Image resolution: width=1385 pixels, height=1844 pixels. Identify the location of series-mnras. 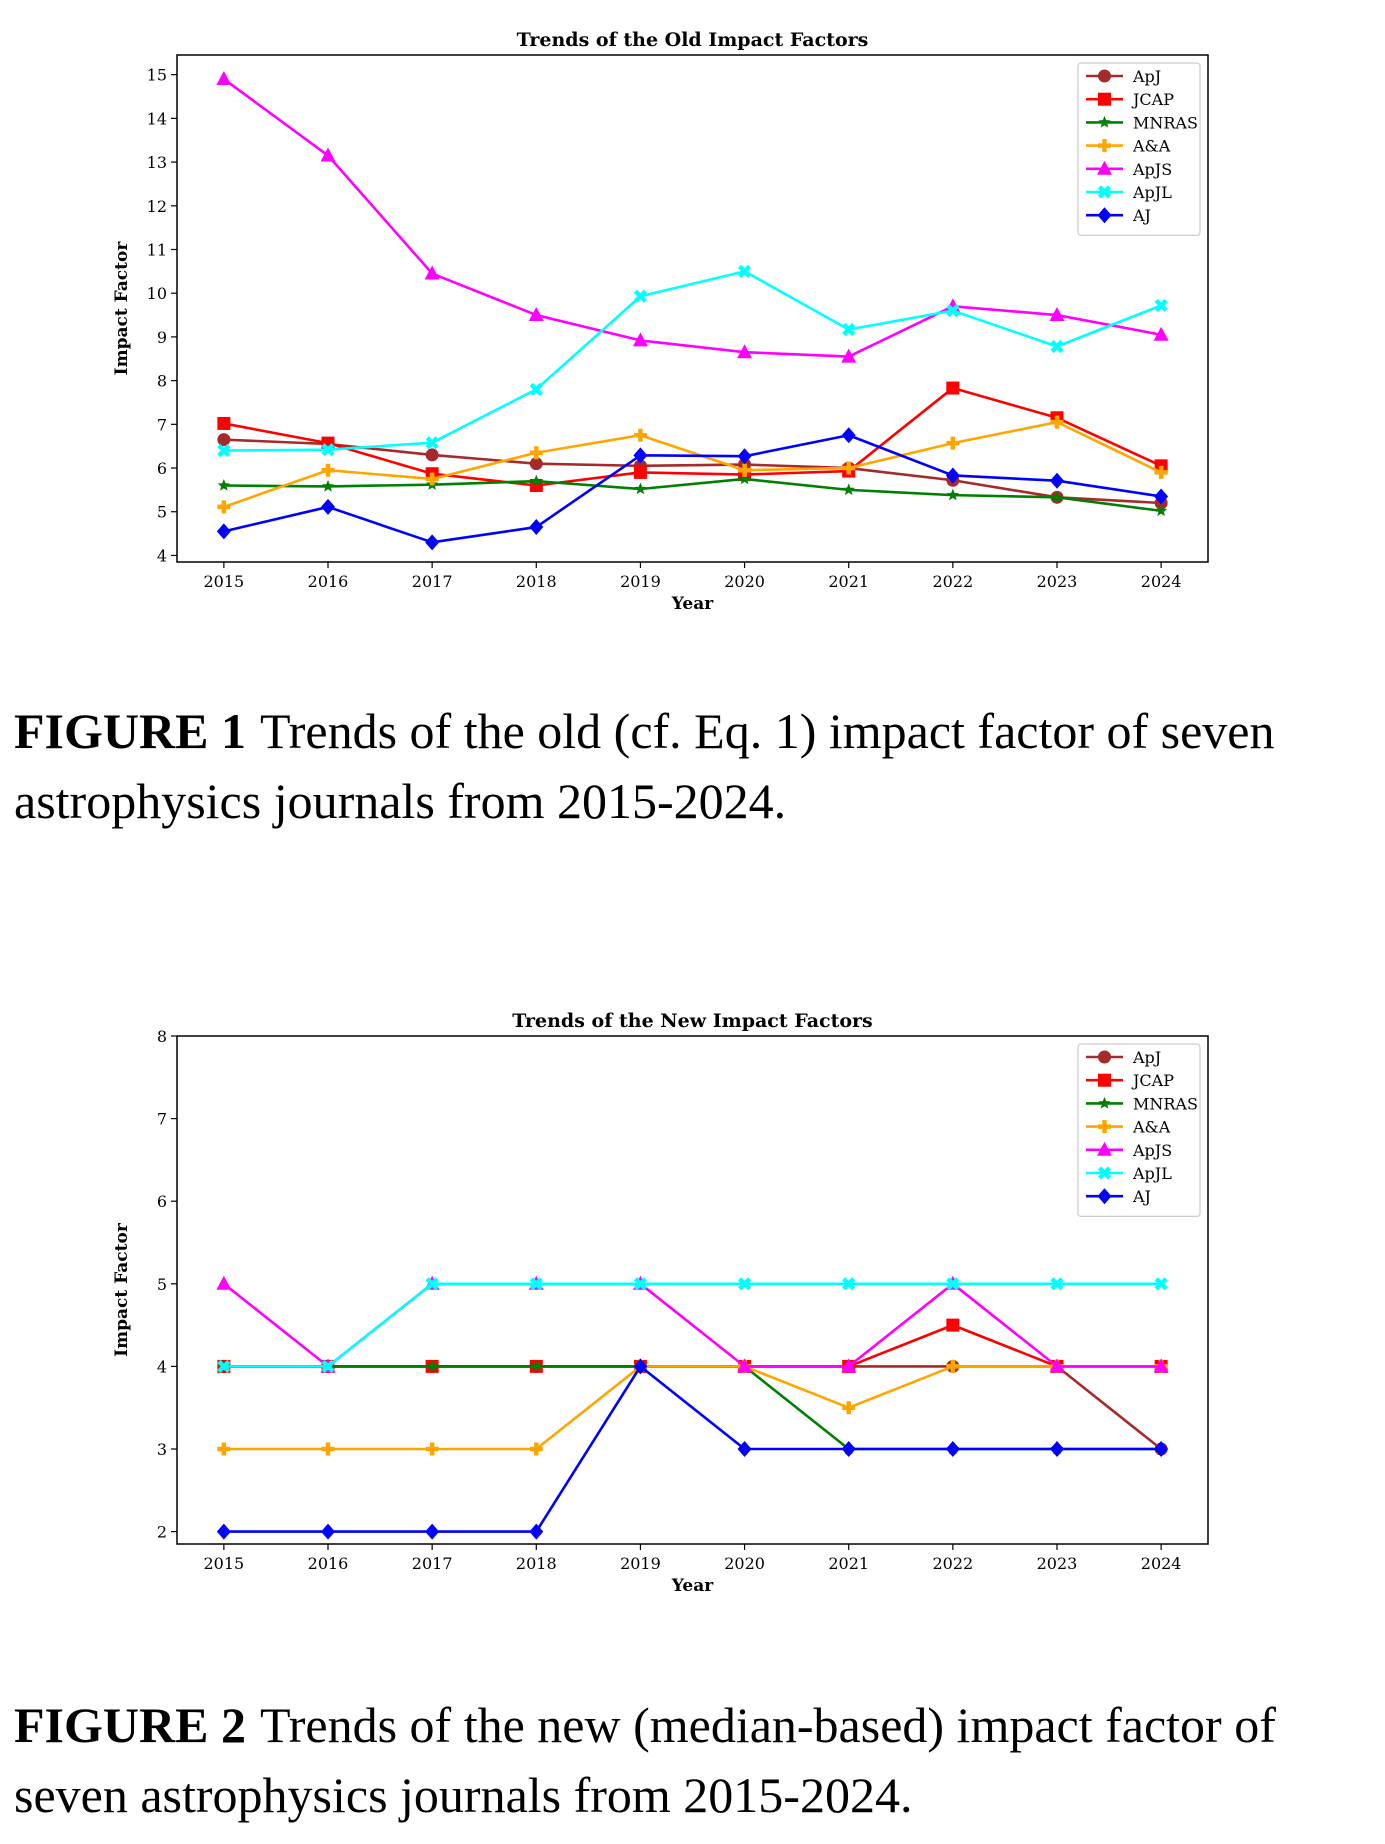
(692, 494).